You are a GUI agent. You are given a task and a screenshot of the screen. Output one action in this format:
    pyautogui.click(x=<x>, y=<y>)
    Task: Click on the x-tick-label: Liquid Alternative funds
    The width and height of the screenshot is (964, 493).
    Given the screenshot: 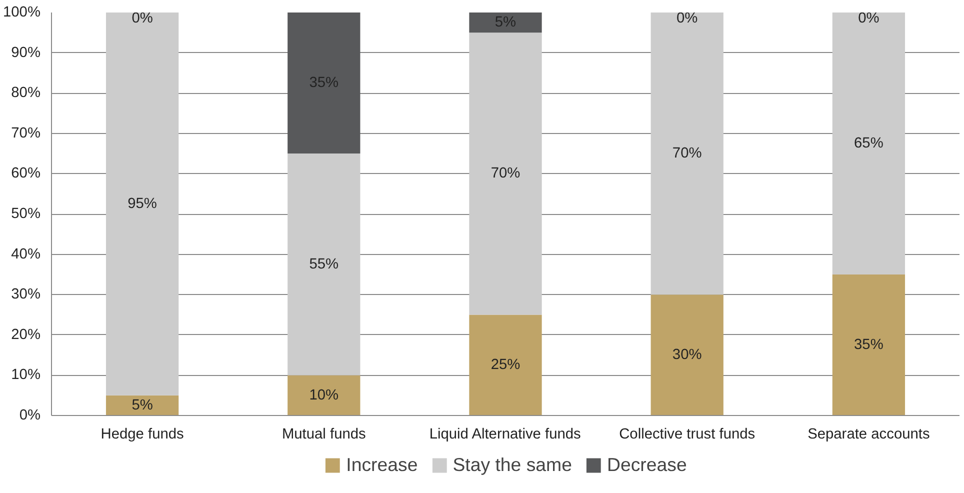 What is the action you would take?
    pyautogui.click(x=505, y=434)
    